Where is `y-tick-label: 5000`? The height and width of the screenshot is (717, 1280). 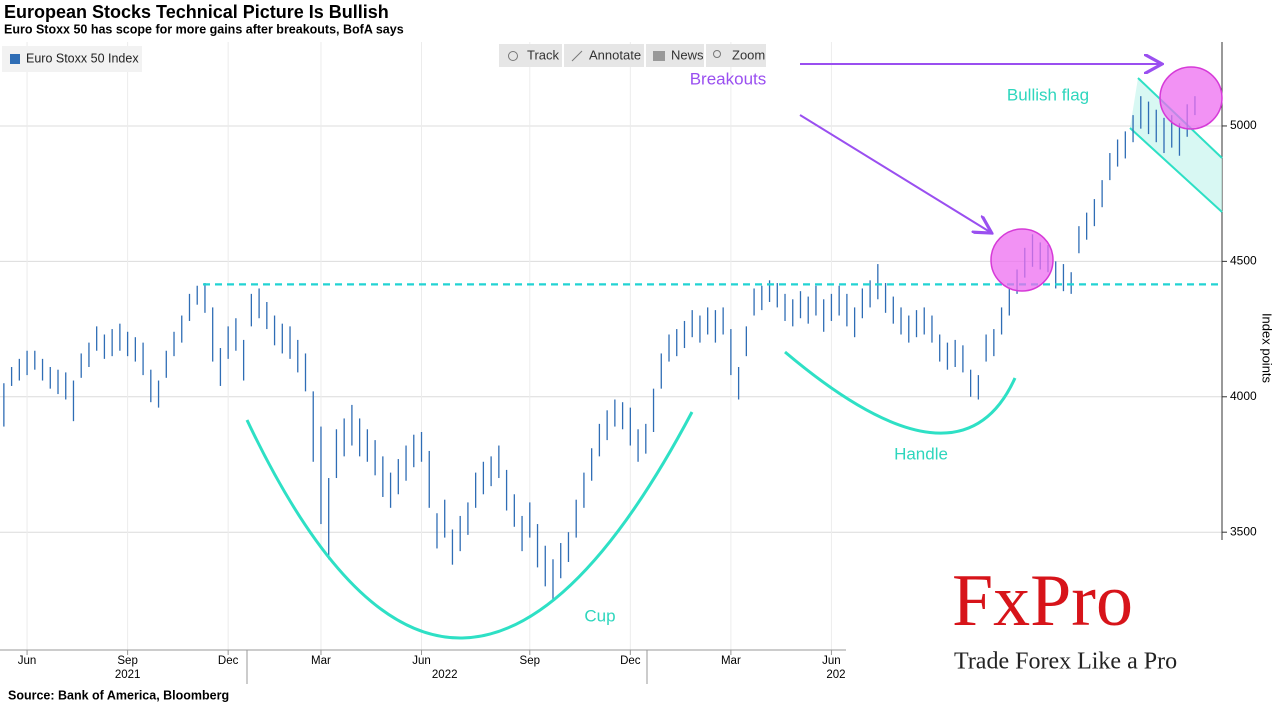 y-tick-label: 5000 is located at coordinates (1243, 125).